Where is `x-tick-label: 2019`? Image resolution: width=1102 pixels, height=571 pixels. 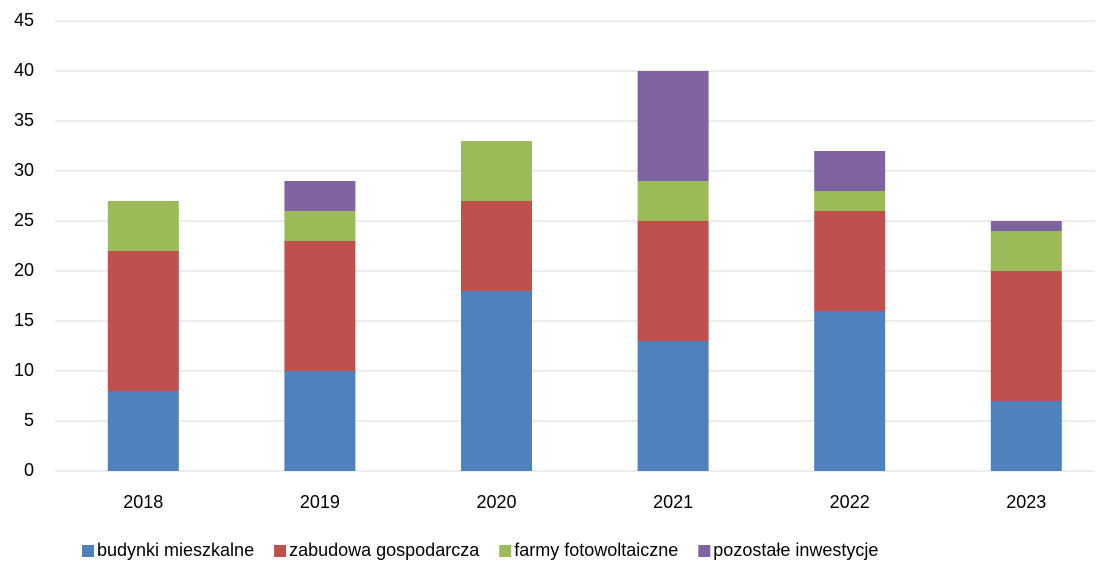 x-tick-label: 2019 is located at coordinates (320, 502).